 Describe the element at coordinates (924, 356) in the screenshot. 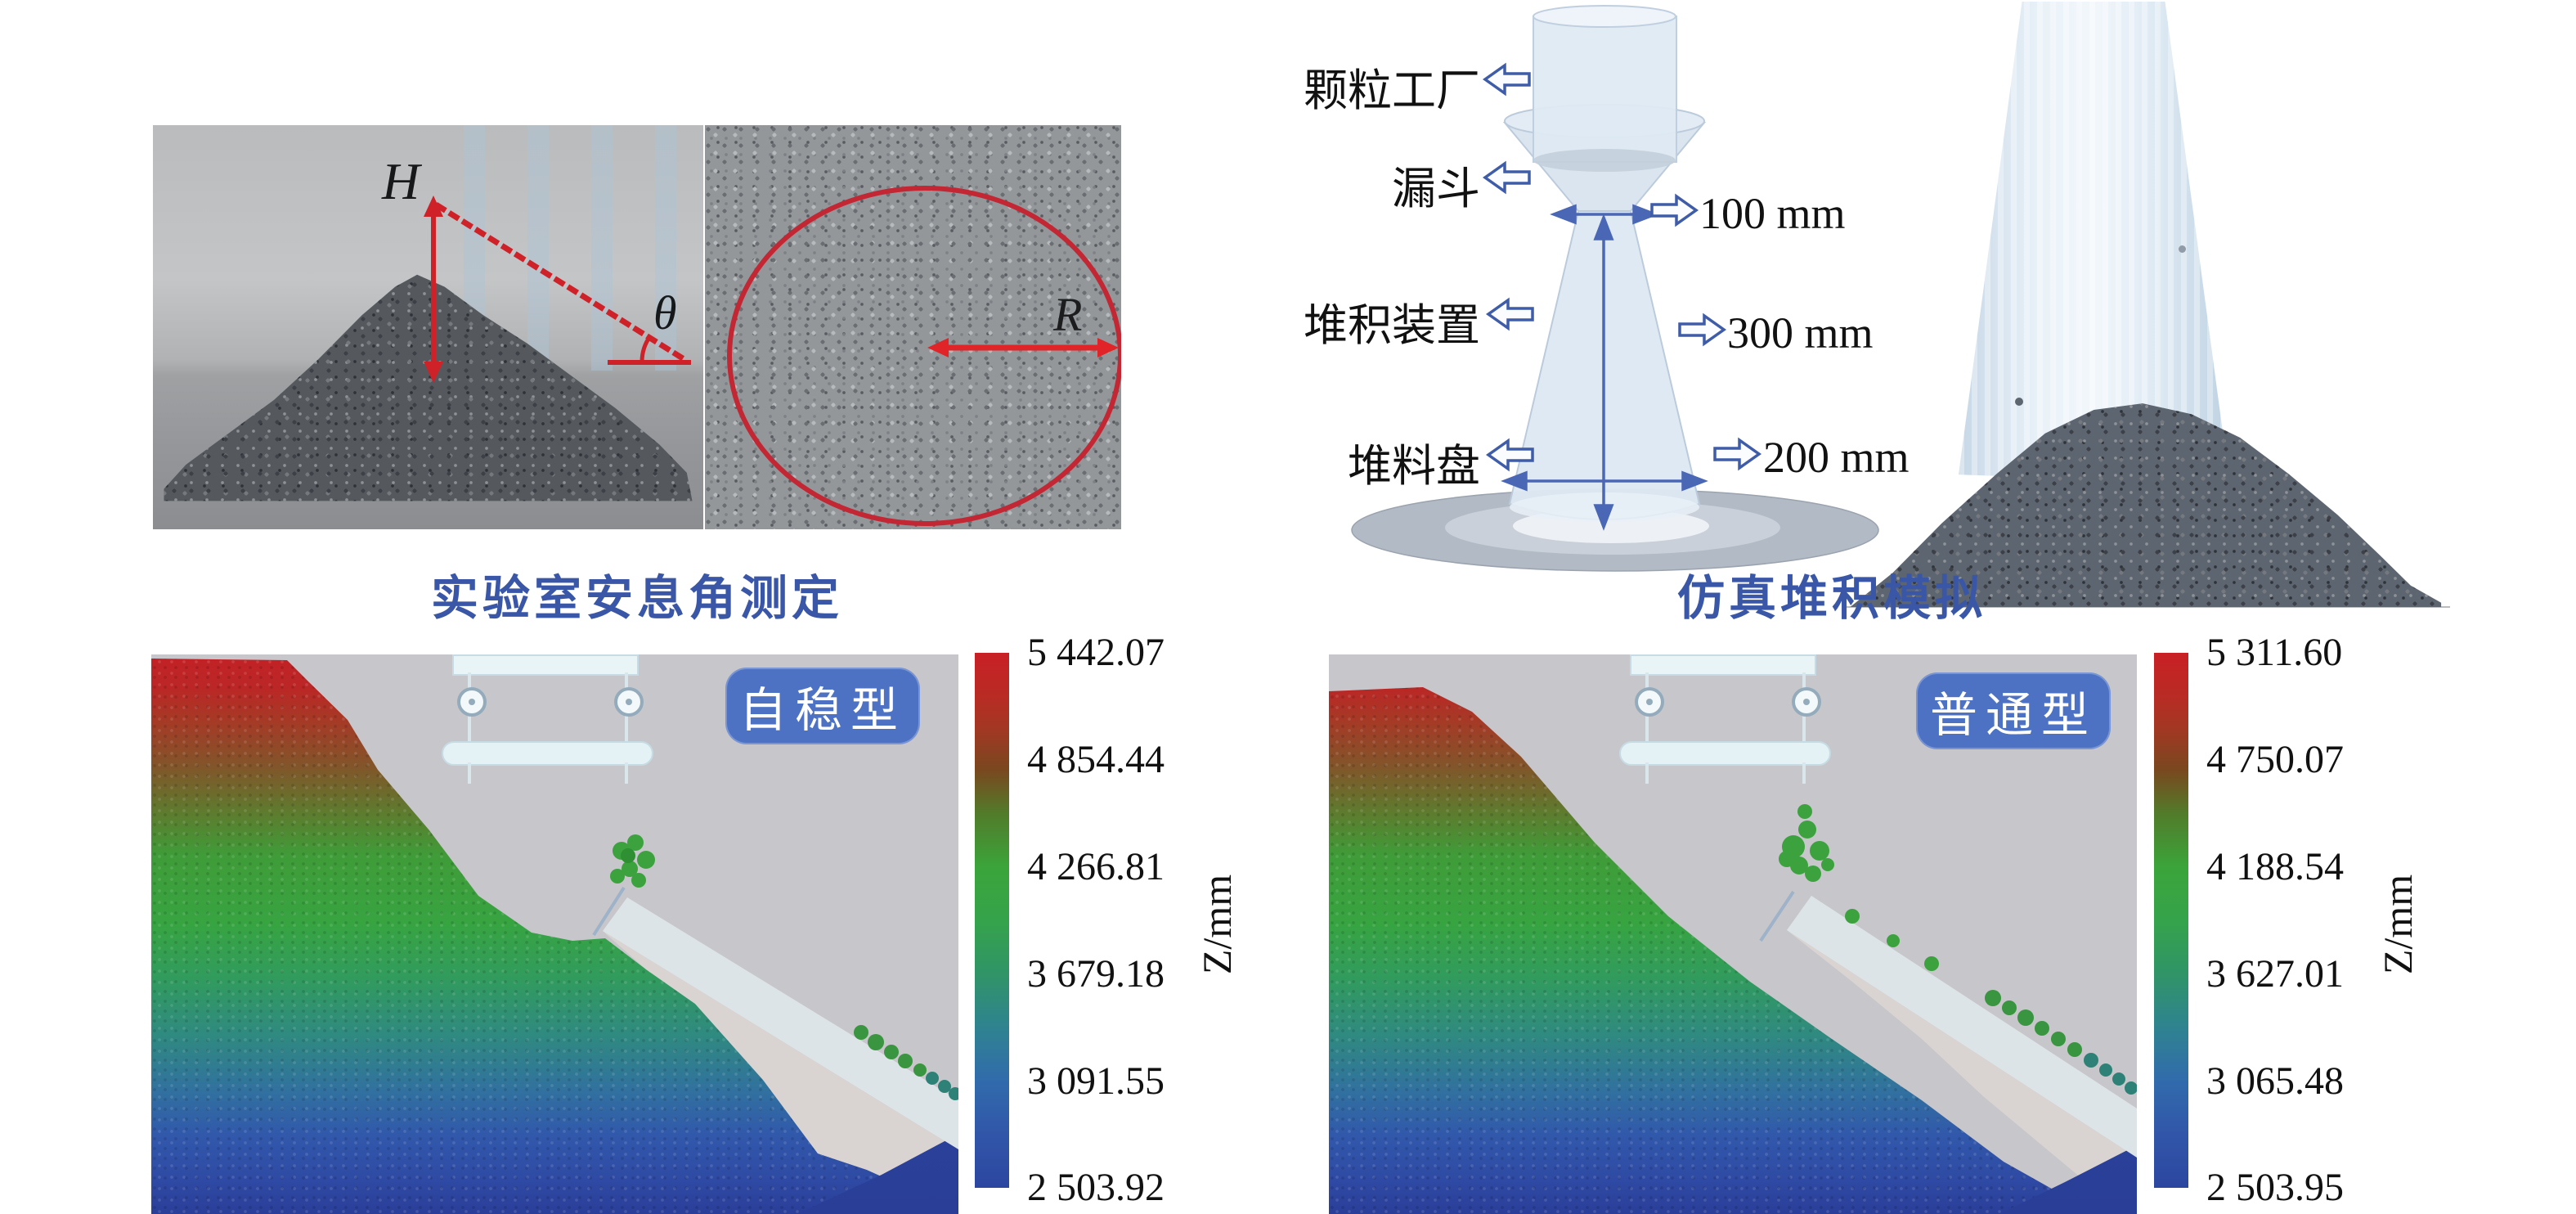

I see `repose-circle` at that location.